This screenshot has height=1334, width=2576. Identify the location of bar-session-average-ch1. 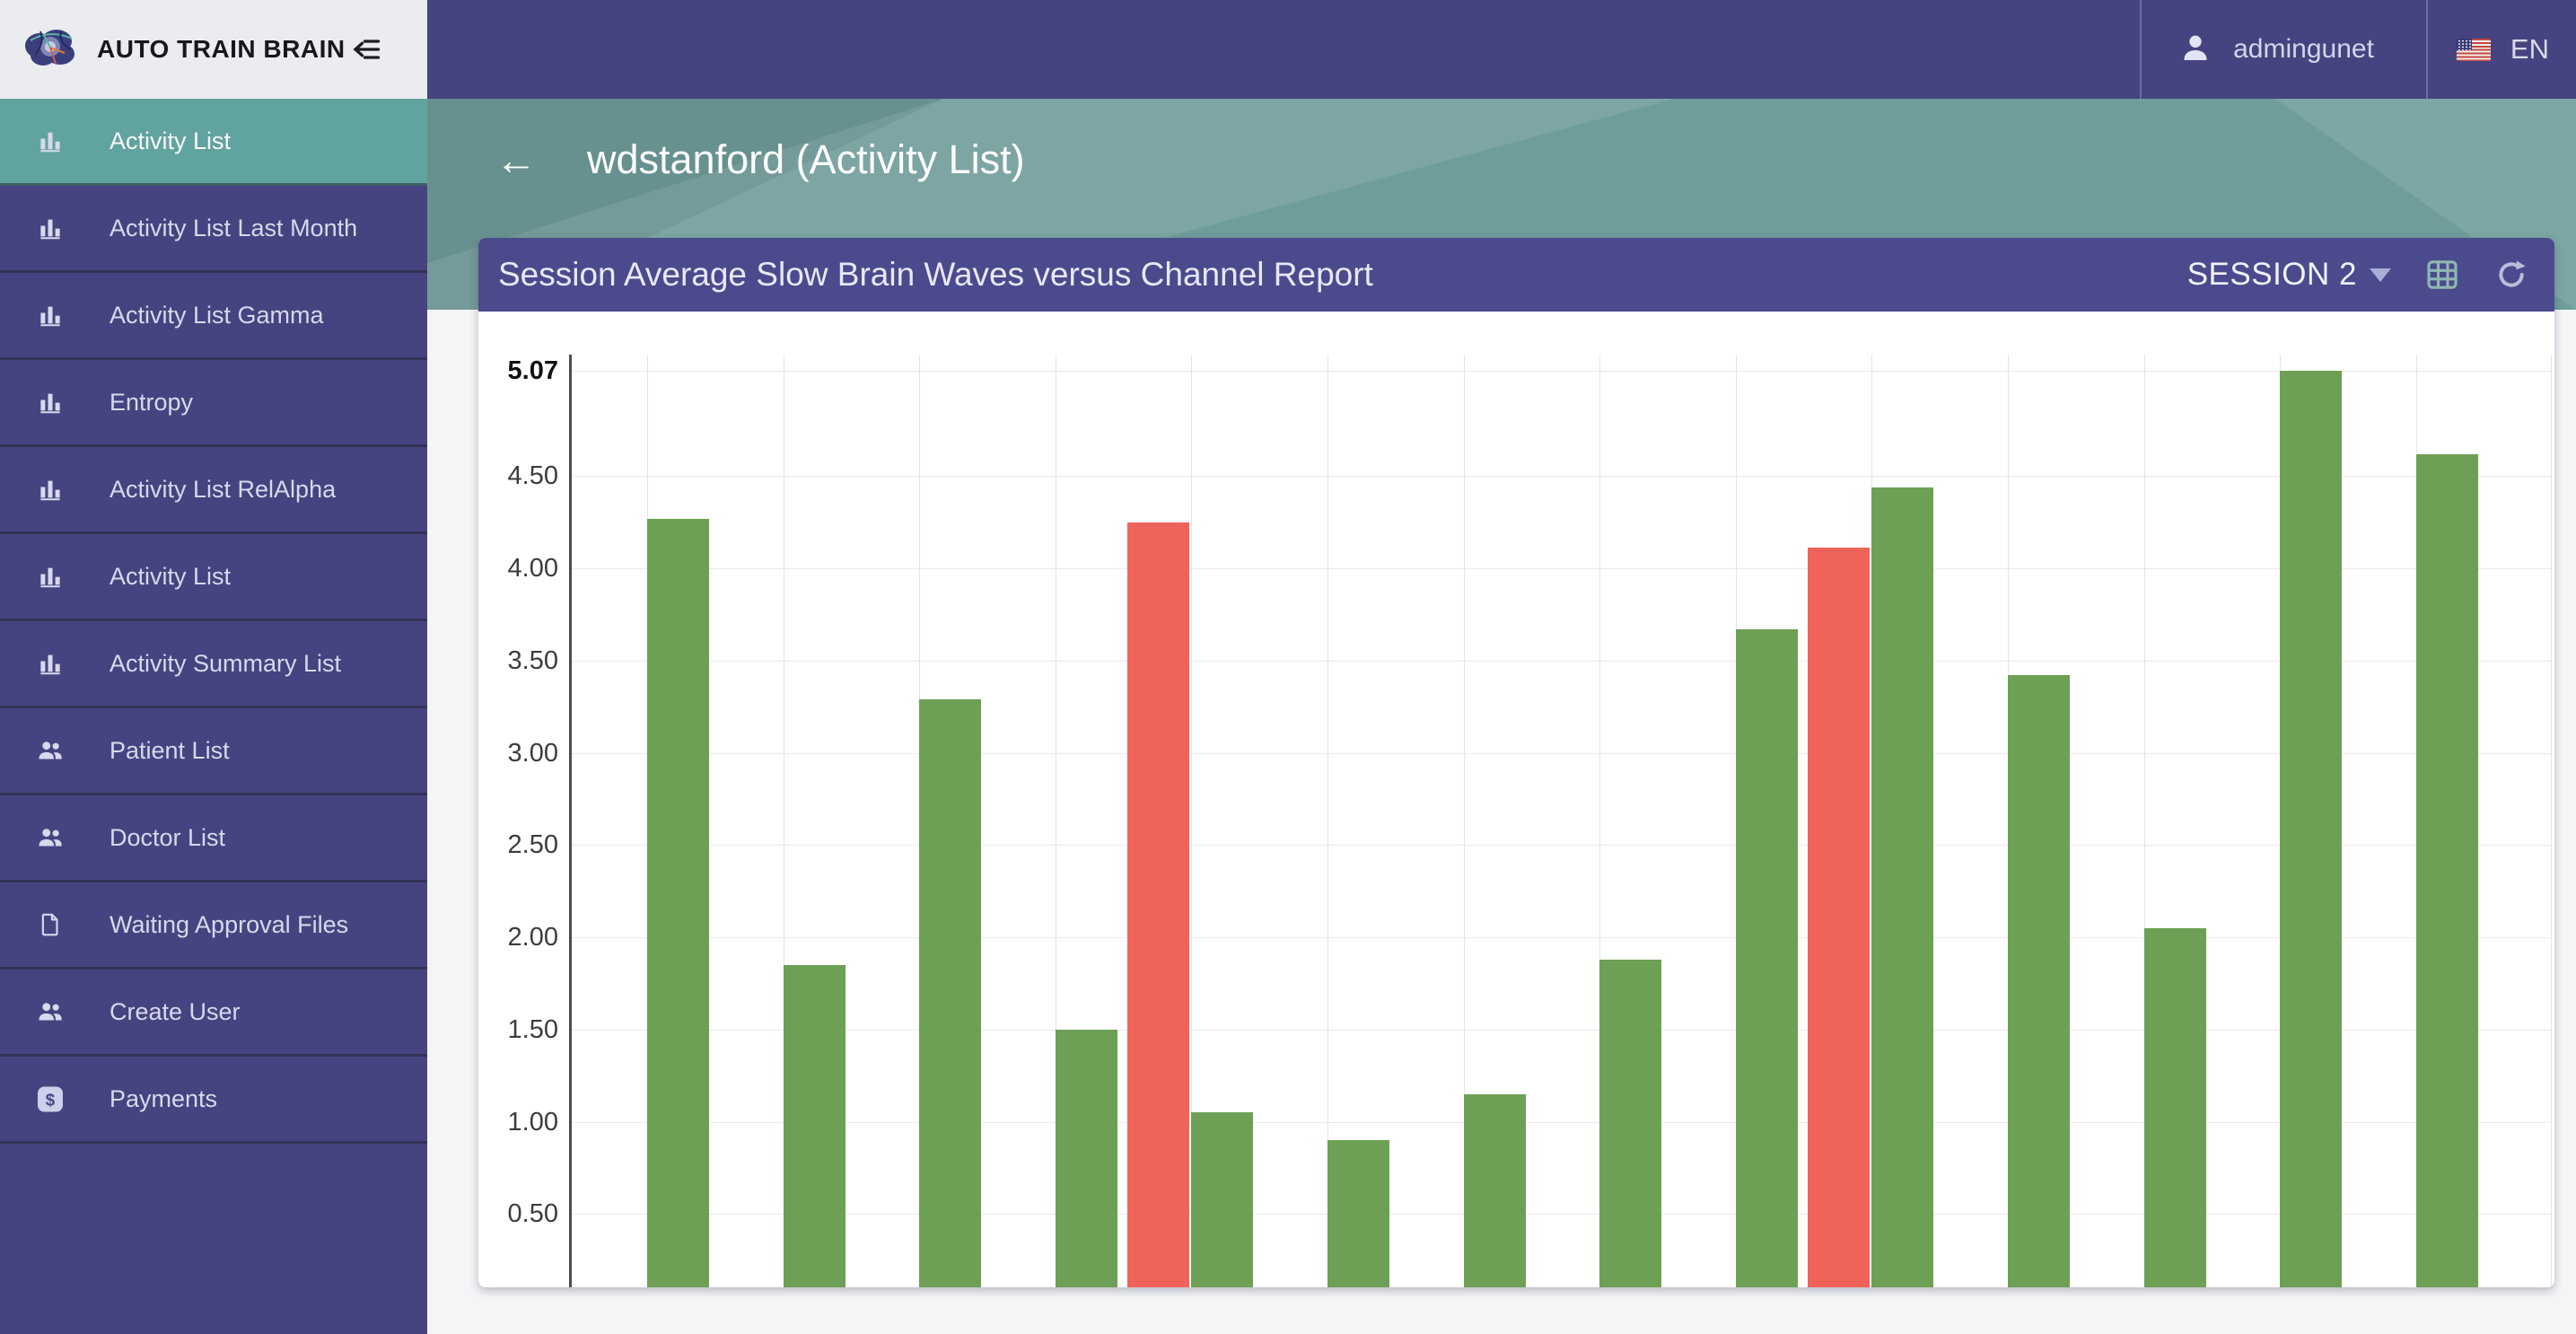
(678, 902).